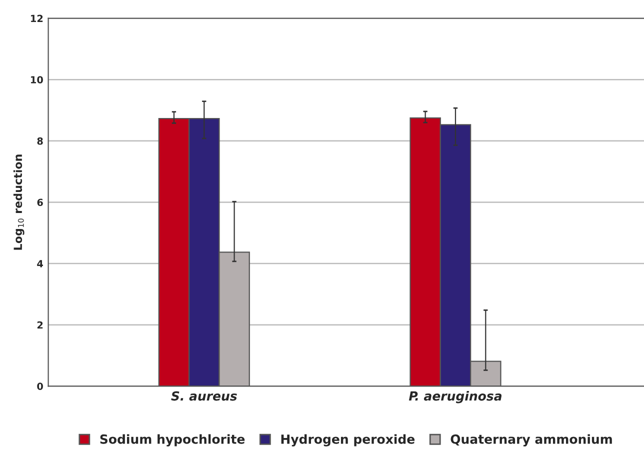  I want to click on x-tick-label: P. aeruginosa, so click(455, 397).